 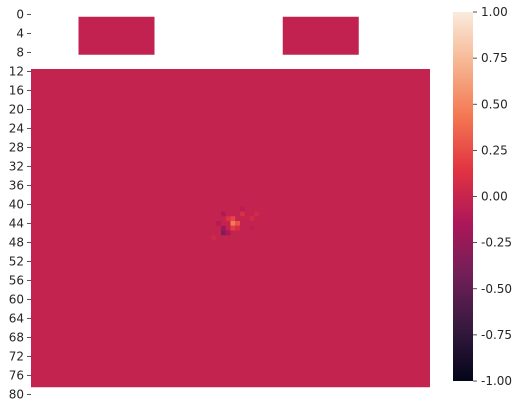 I want to click on colorbar-tick-label: 1.00, so click(x=494, y=12).